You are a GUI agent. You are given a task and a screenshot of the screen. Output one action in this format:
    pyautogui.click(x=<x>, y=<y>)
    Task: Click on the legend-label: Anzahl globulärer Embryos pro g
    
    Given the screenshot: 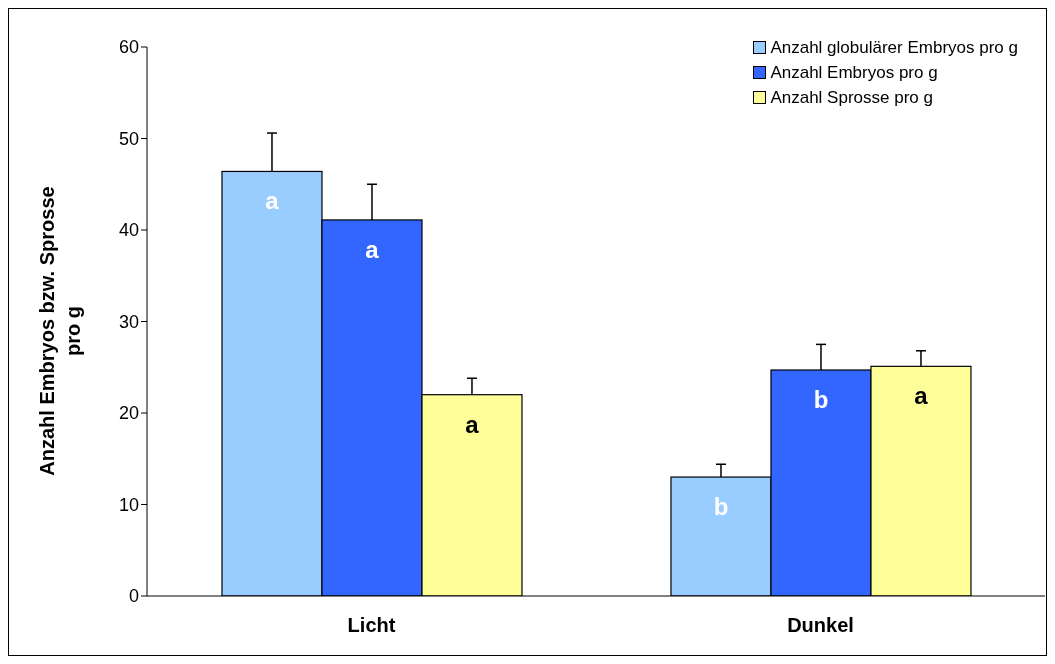 What is the action you would take?
    pyautogui.click(x=894, y=47)
    